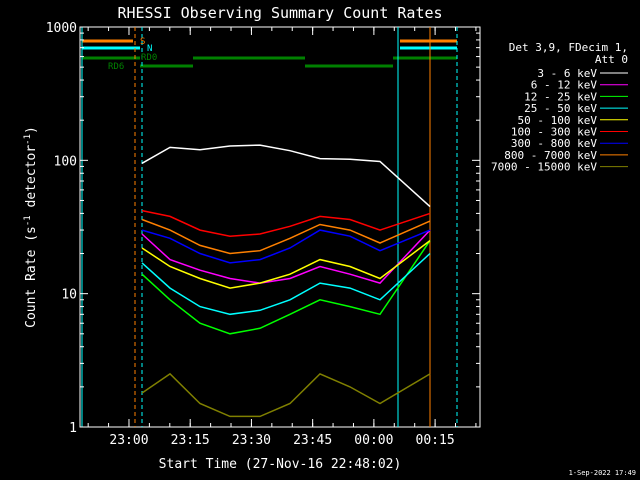 This screenshot has height=480, width=640. What do you see at coordinates (61, 28) in the screenshot?
I see `y-tick-label: 1000` at bounding box center [61, 28].